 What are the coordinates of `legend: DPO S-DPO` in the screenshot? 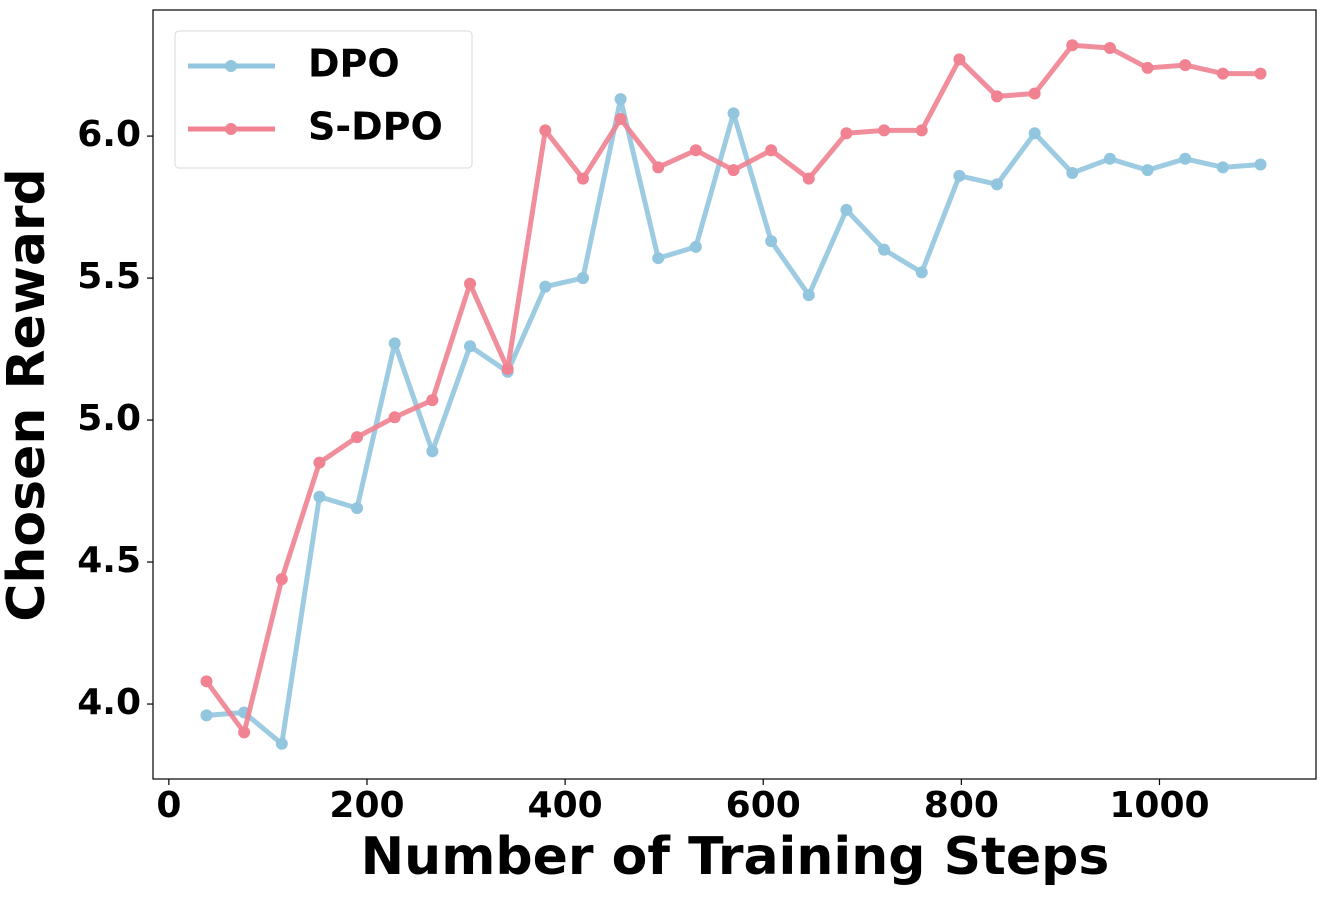 It's located at (323, 99).